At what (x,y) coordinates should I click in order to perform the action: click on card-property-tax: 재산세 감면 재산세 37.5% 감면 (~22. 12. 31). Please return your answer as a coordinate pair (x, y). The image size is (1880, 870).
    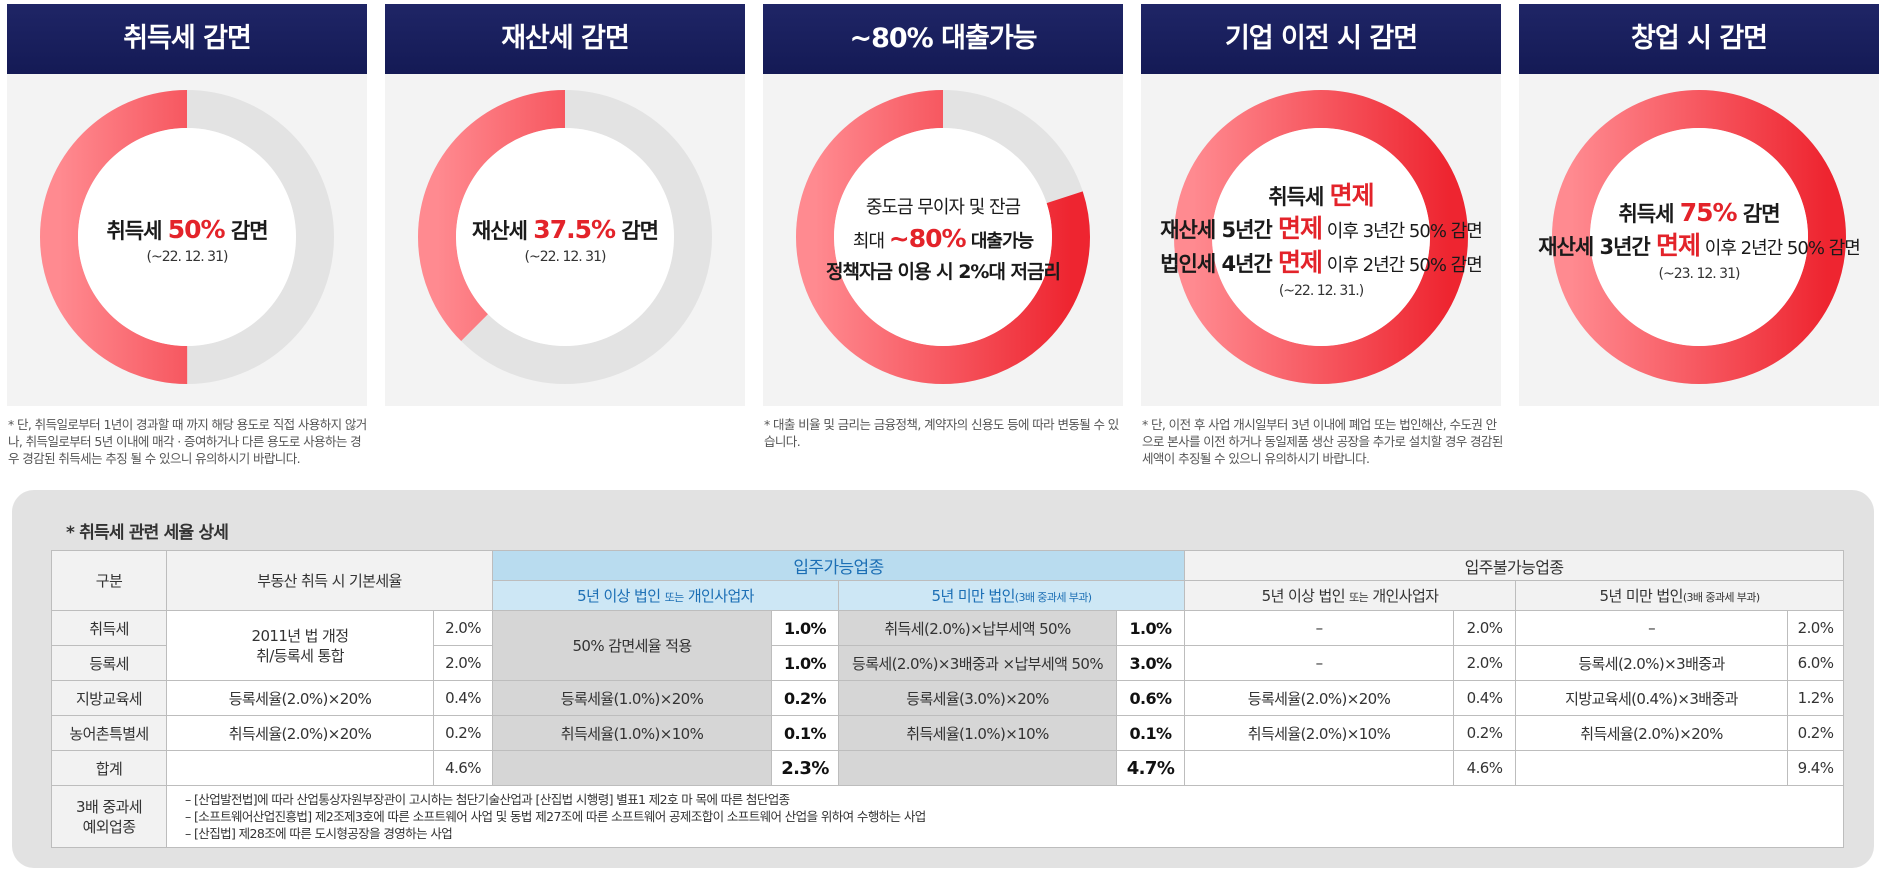
    Looking at the image, I should click on (565, 205).